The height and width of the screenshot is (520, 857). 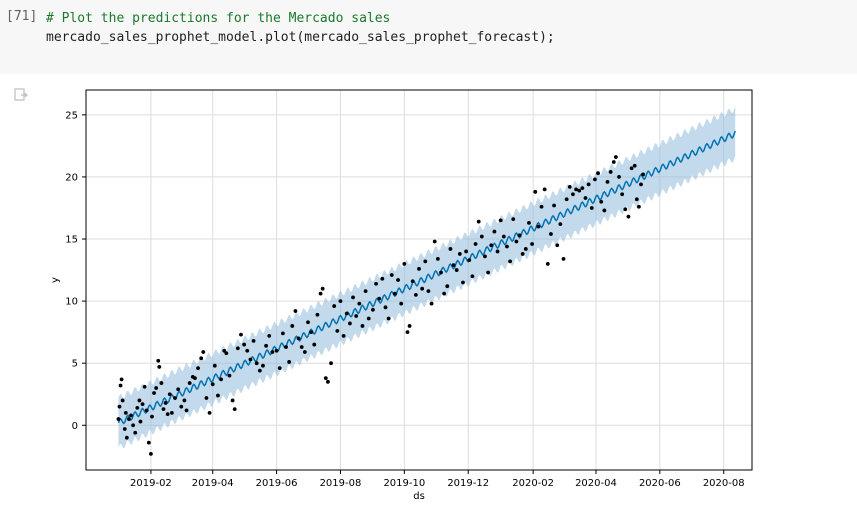 What do you see at coordinates (341, 483) in the screenshot?
I see `x-tick-label: 2019-08` at bounding box center [341, 483].